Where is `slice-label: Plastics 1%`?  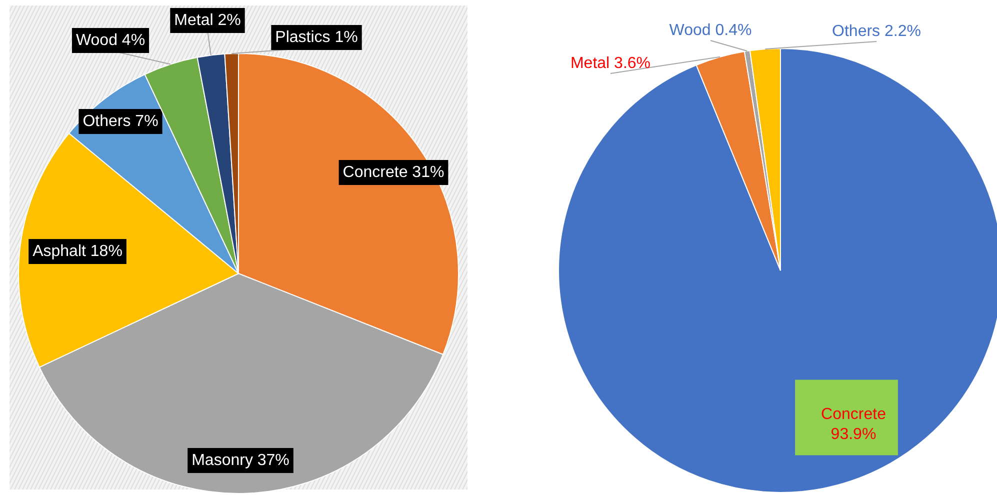 slice-label: Plastics 1% is located at coordinates (316, 37).